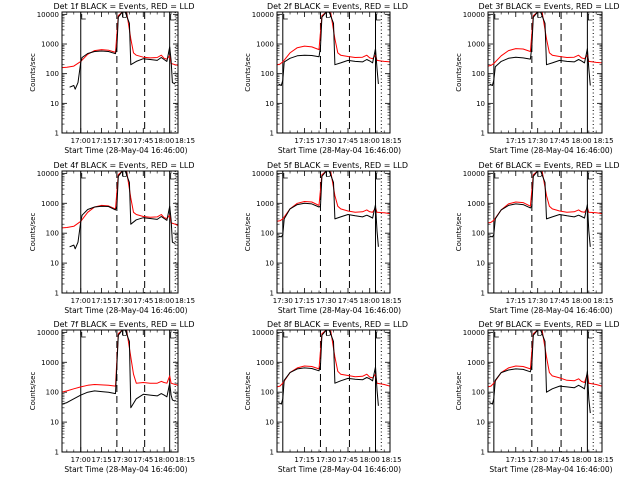 This screenshot has height=480, width=640. I want to click on panel-title: Det 7f BLACK = Events, RED = LLD, so click(123, 324).